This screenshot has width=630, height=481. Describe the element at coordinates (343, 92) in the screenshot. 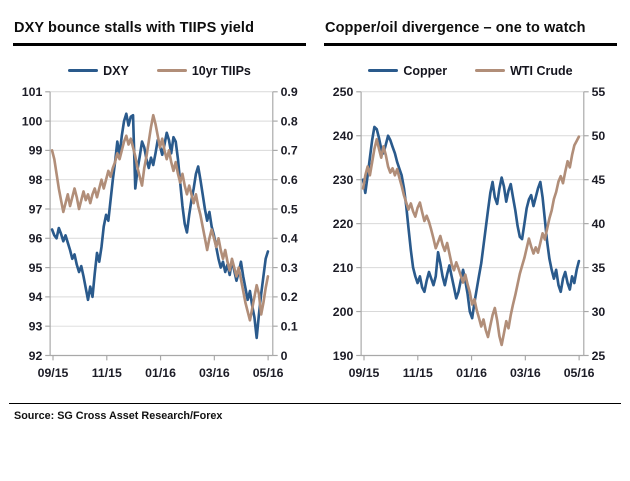

I see `left-axis-label: 250` at that location.